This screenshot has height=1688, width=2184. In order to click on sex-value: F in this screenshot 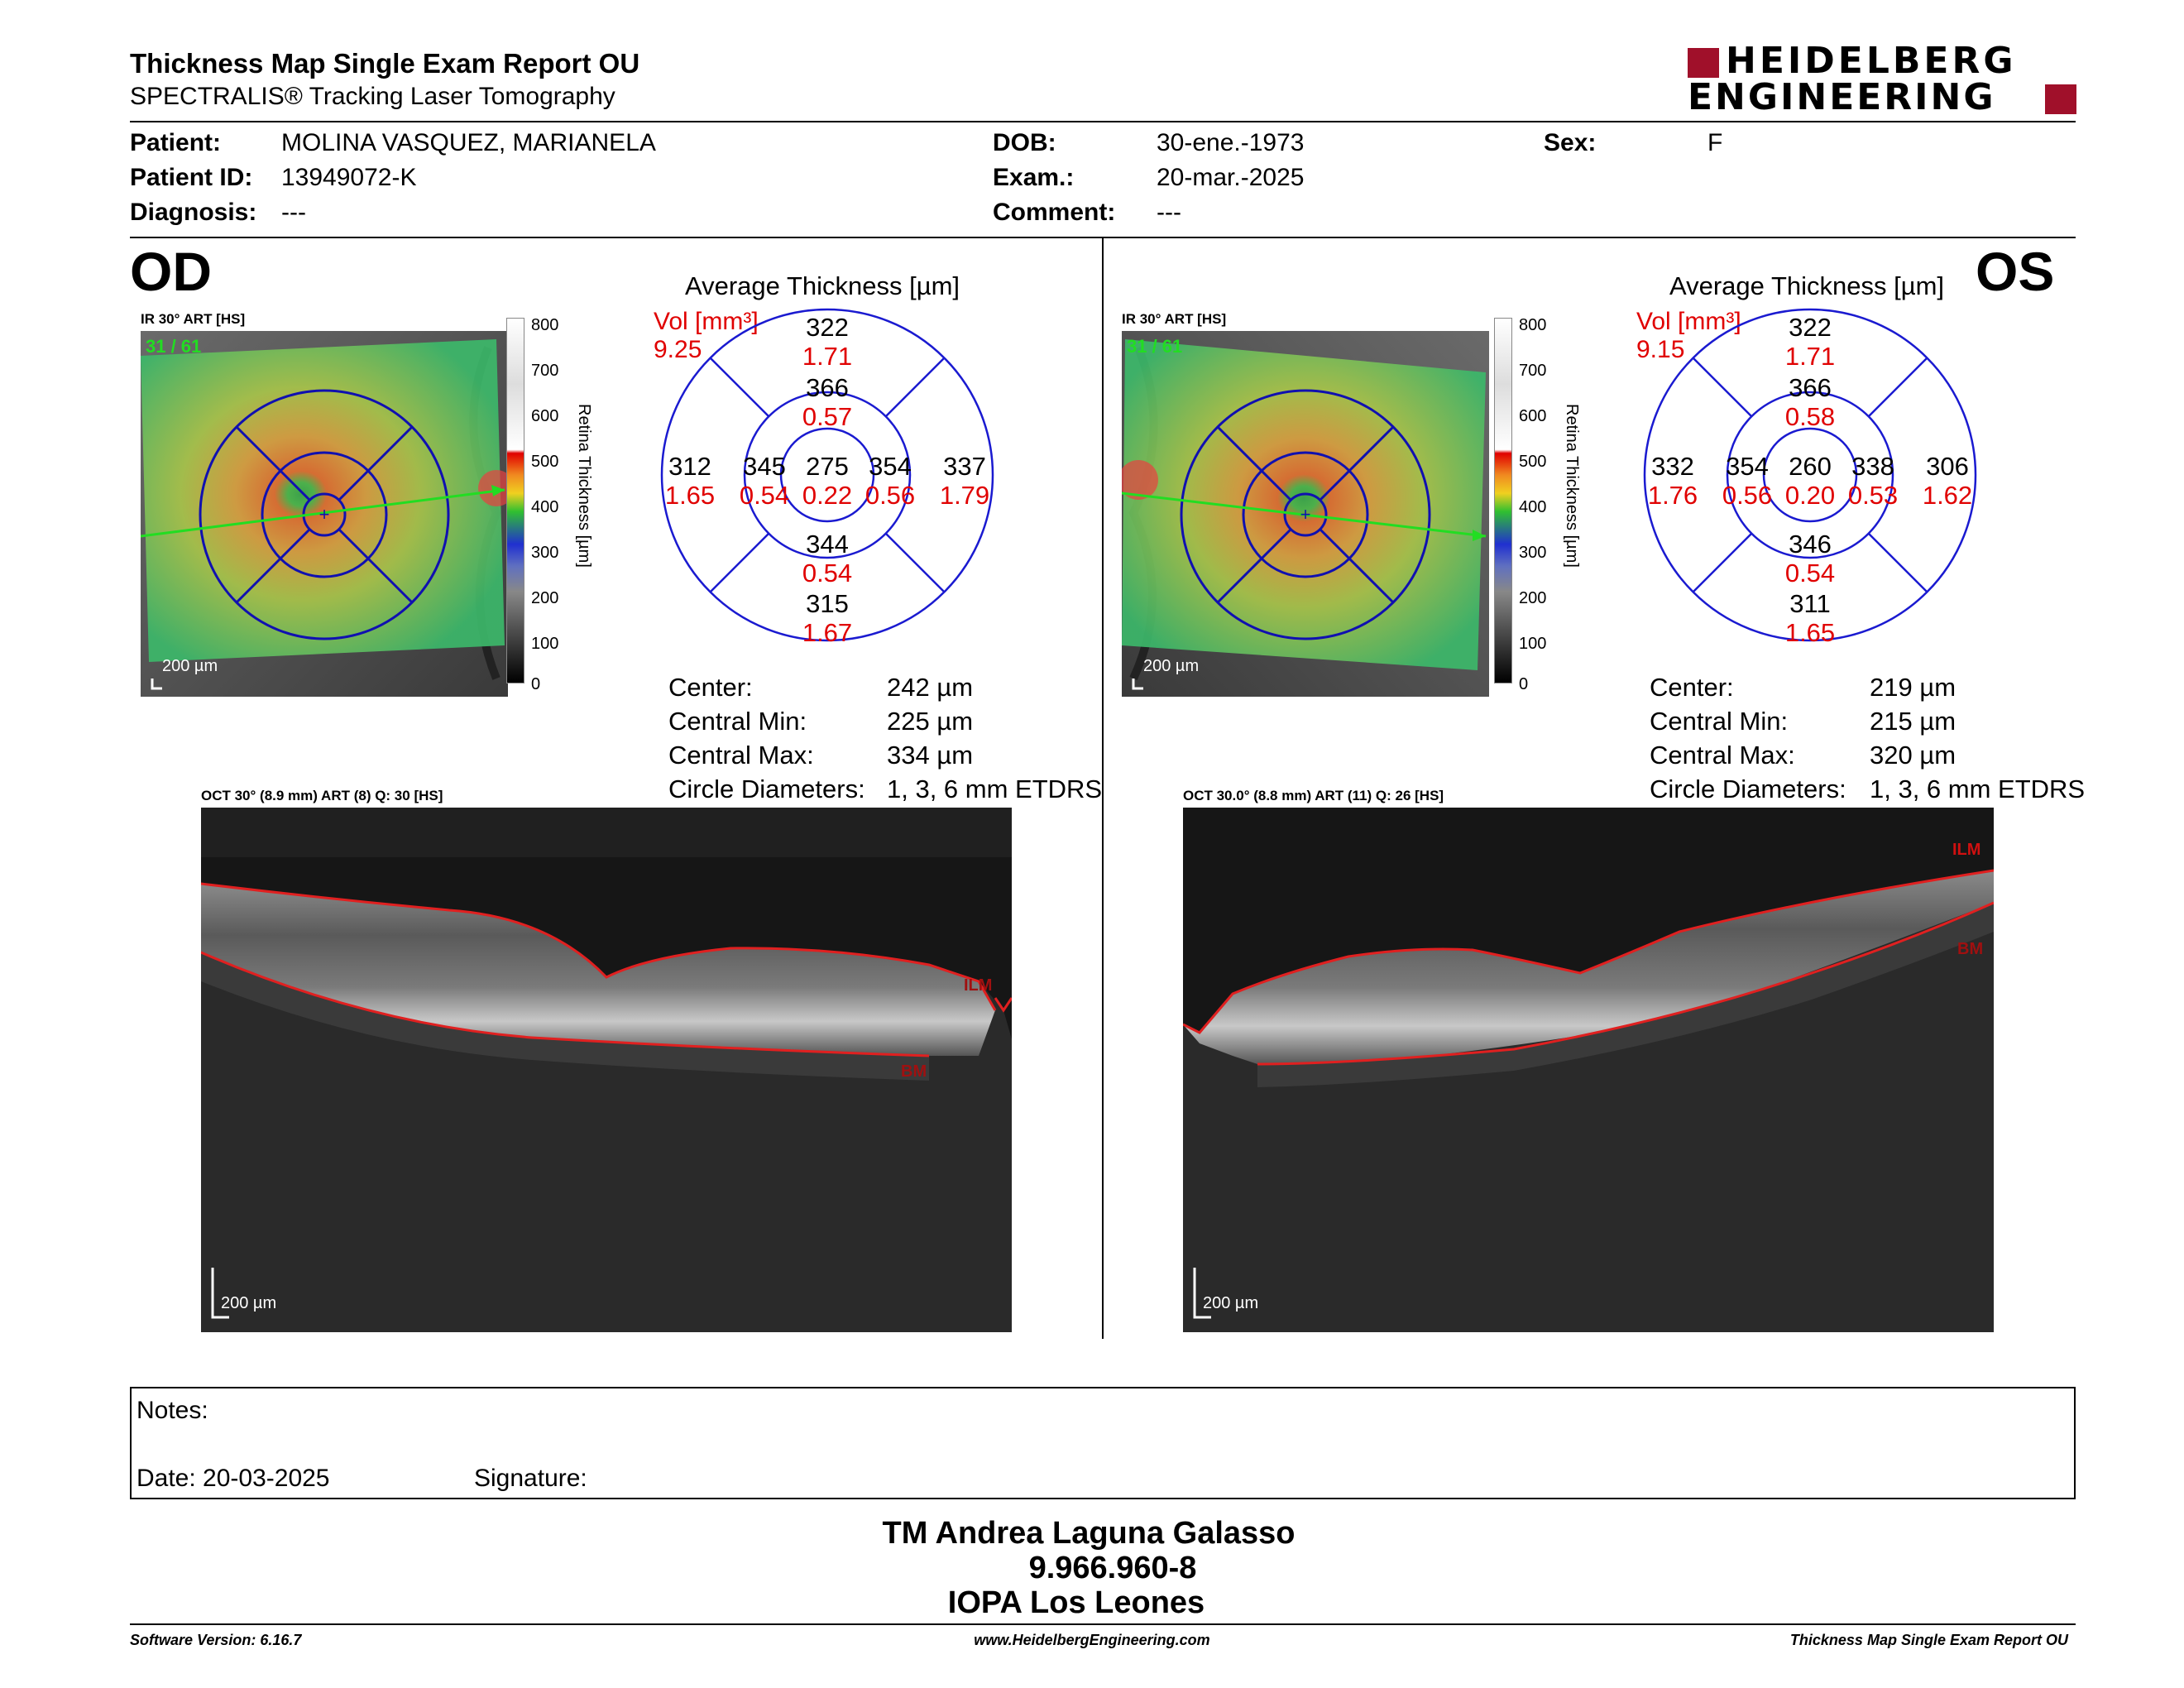, I will do `click(1715, 142)`.